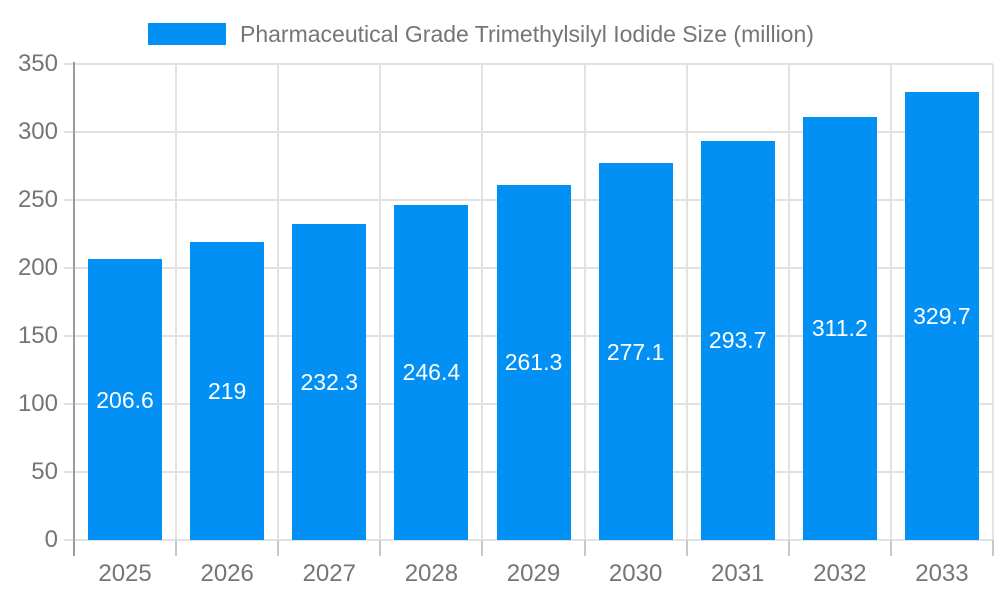 The height and width of the screenshot is (600, 1000). I want to click on y-axis-tick-label: 300, so click(37, 131).